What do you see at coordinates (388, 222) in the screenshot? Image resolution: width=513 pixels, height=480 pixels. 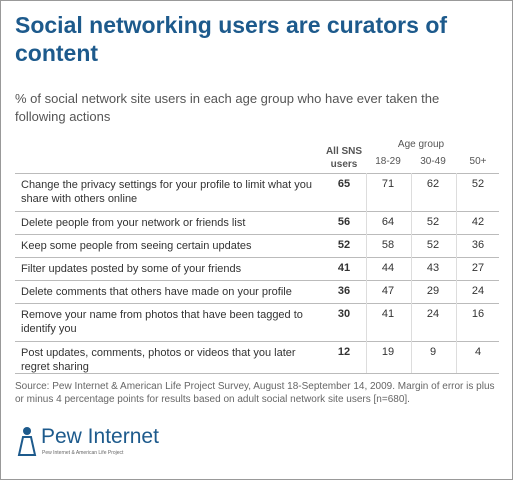 I see `cell: 64` at bounding box center [388, 222].